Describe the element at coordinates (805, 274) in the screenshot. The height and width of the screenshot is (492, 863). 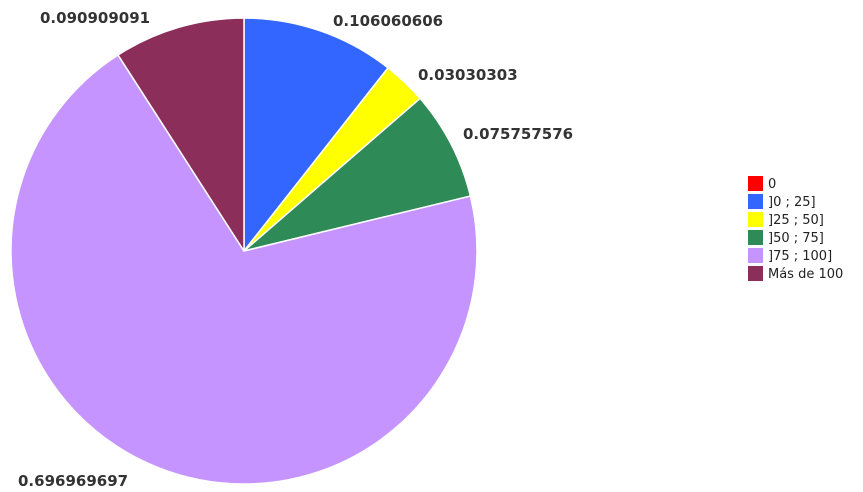
I see `legend-label-6: Más de 100` at that location.